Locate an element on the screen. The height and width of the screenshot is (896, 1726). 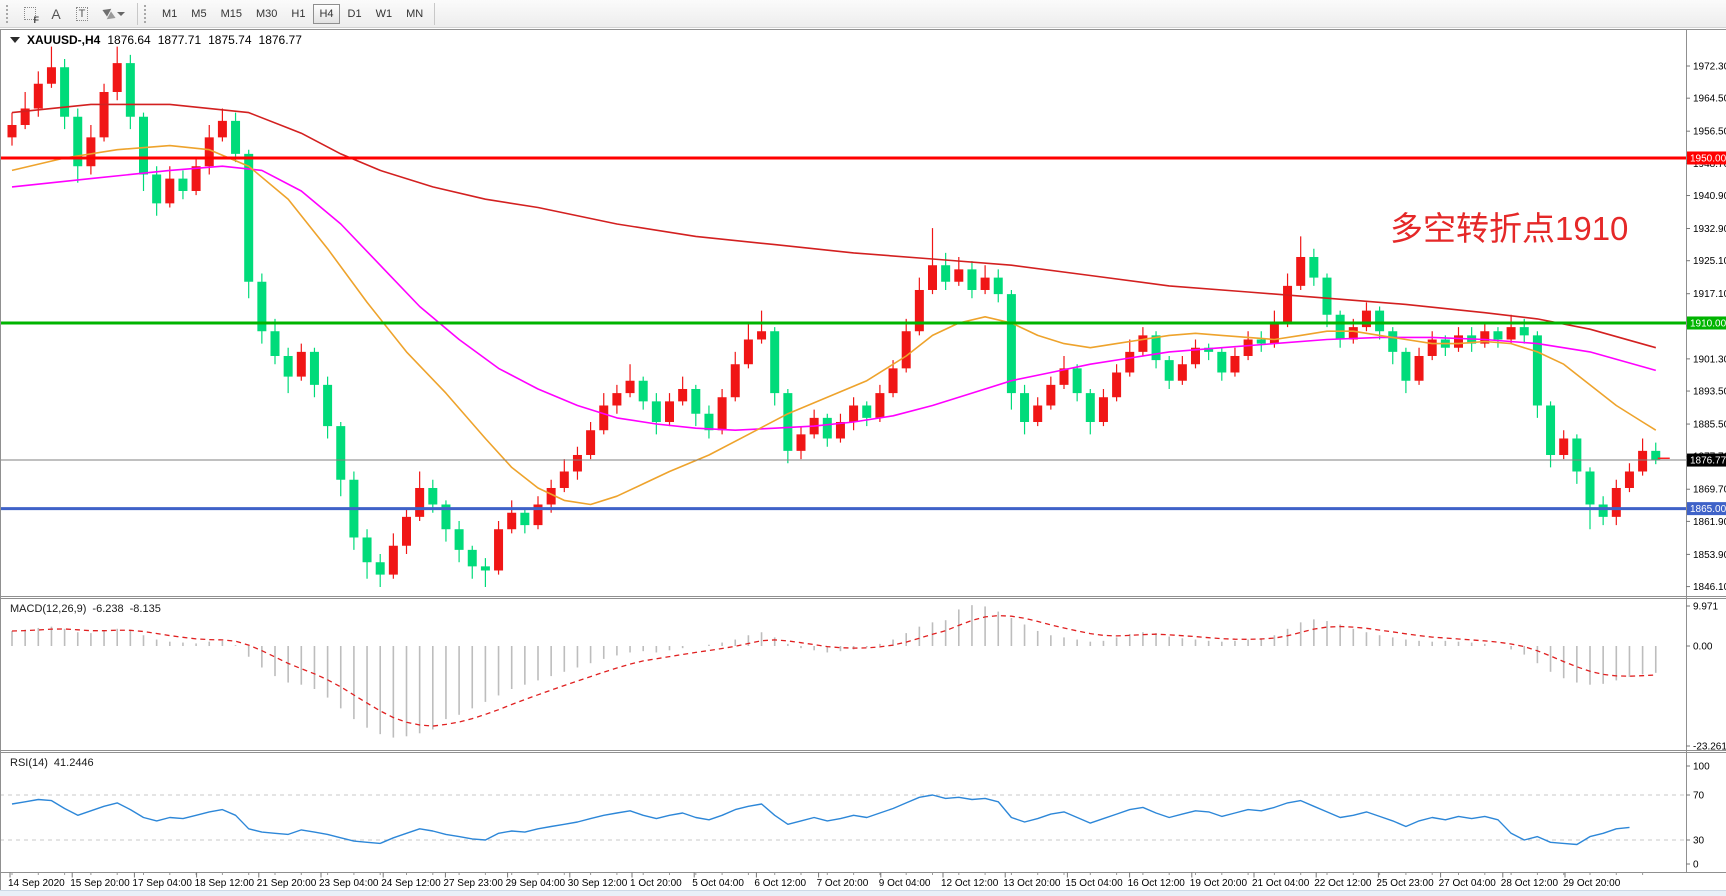
date-label: 21 Oct 04:00 is located at coordinates (1281, 883).